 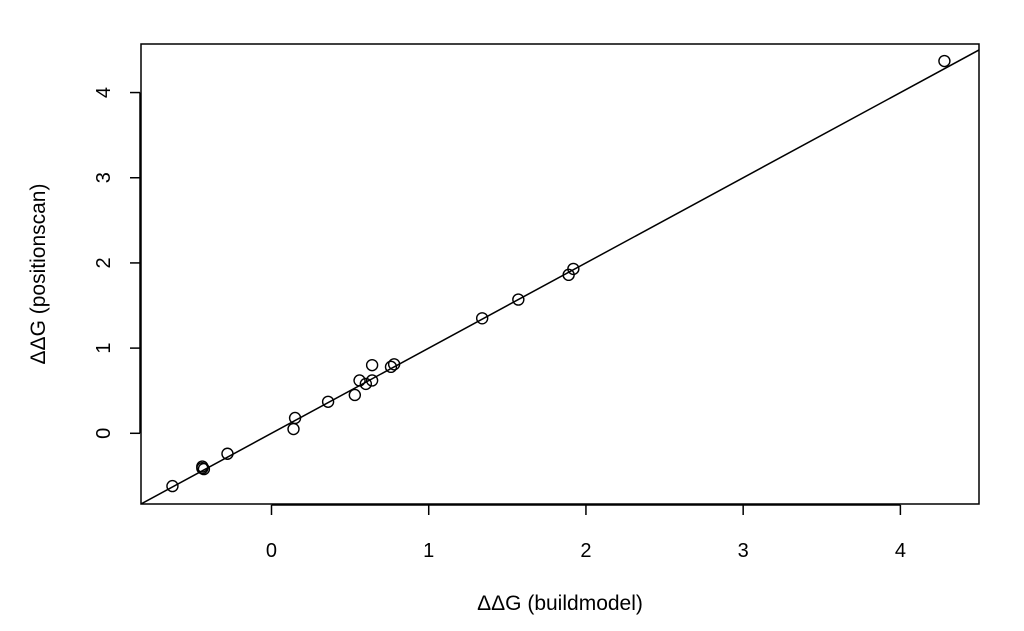 What do you see at coordinates (743, 551) in the screenshot?
I see `x-tick-label: 3` at bounding box center [743, 551].